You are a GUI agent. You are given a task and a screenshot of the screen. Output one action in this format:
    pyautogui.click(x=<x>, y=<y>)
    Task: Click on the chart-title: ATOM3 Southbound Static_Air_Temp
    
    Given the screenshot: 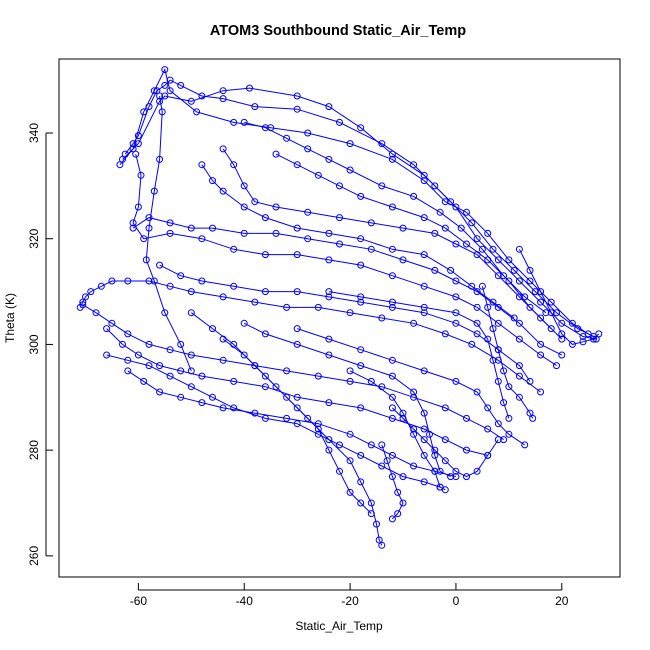 What is the action you would take?
    pyautogui.click(x=338, y=31)
    